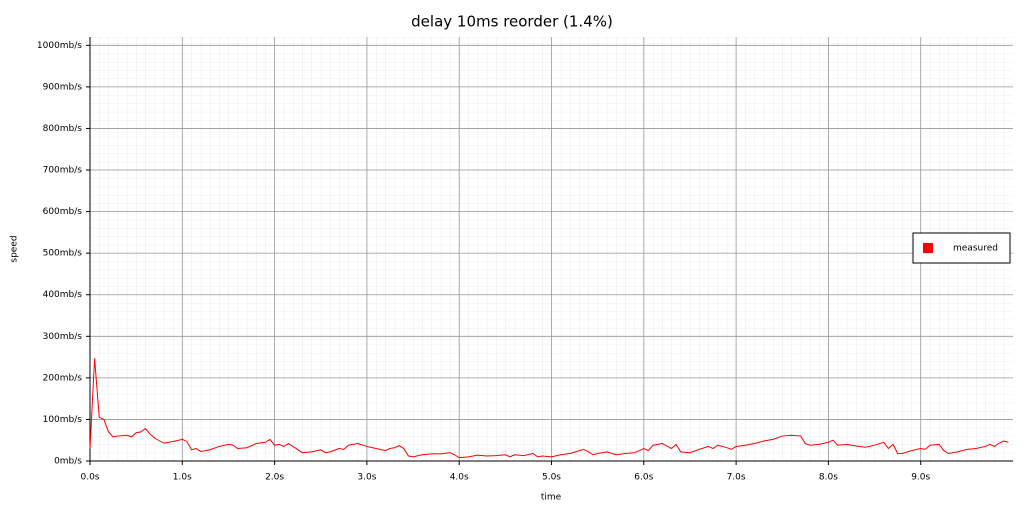  What do you see at coordinates (89, 478) in the screenshot?
I see `x-tick-label: 0.0s` at bounding box center [89, 478].